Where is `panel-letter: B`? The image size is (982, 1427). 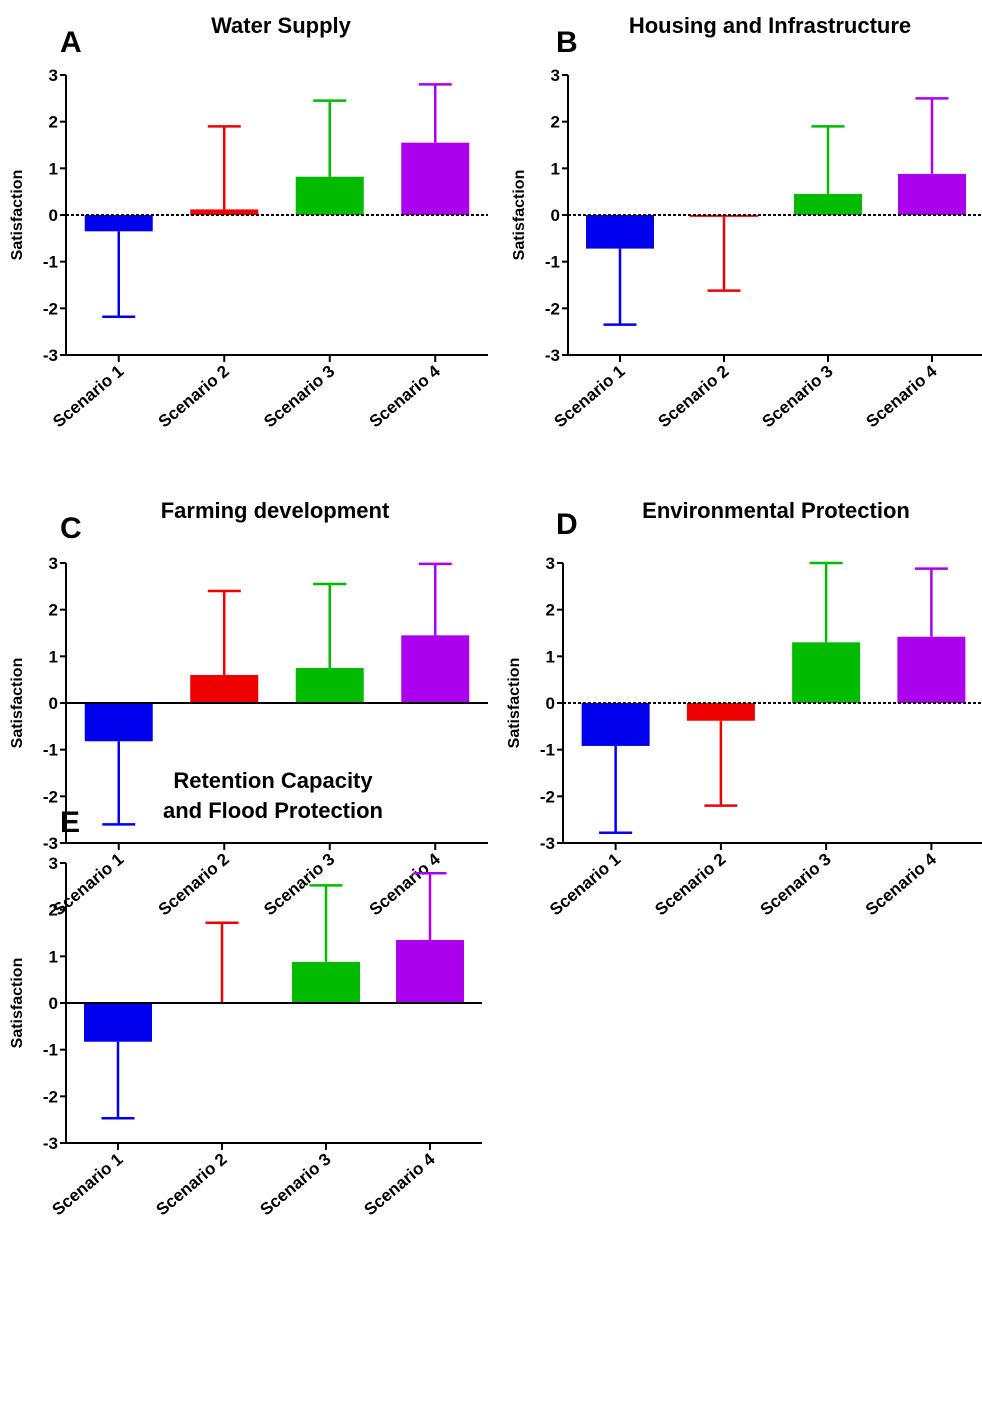 panel-letter: B is located at coordinates (567, 42).